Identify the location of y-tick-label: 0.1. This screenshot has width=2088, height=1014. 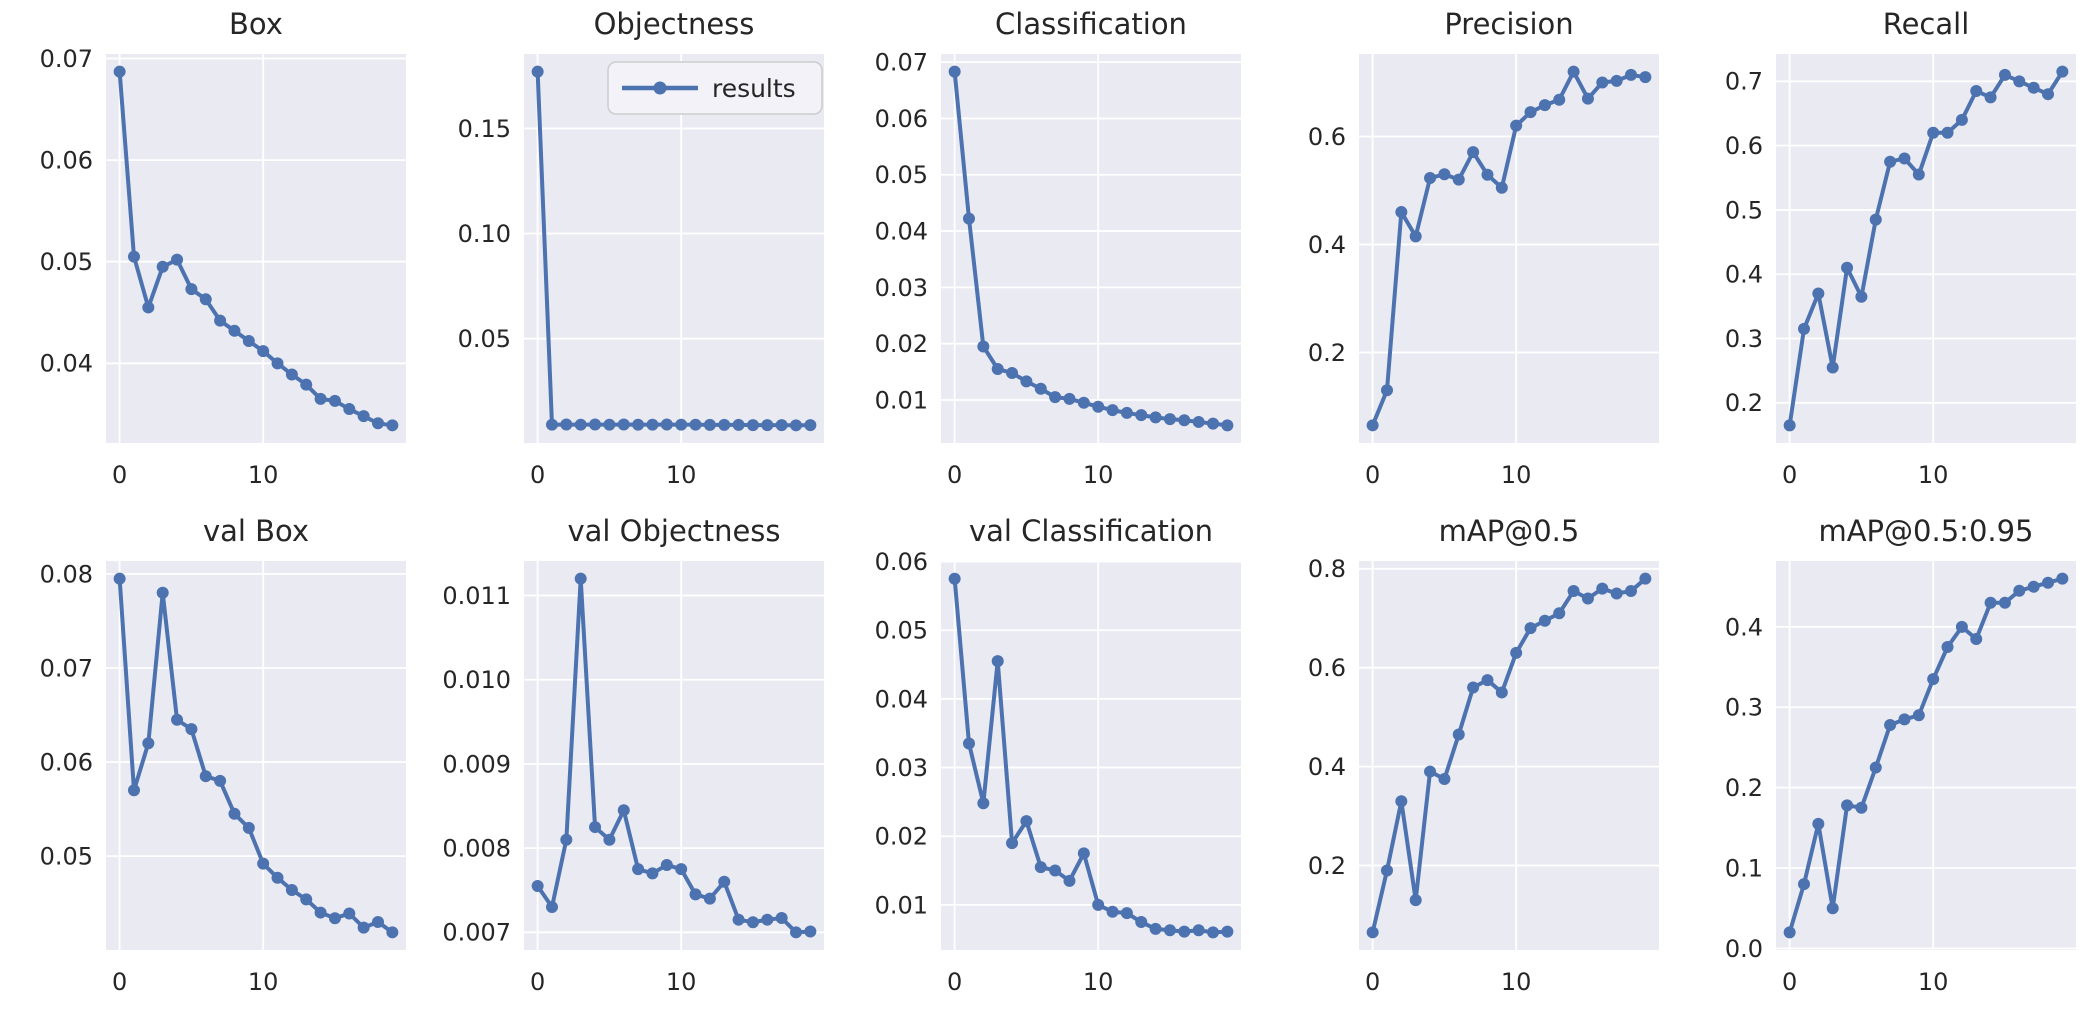
(1744, 868).